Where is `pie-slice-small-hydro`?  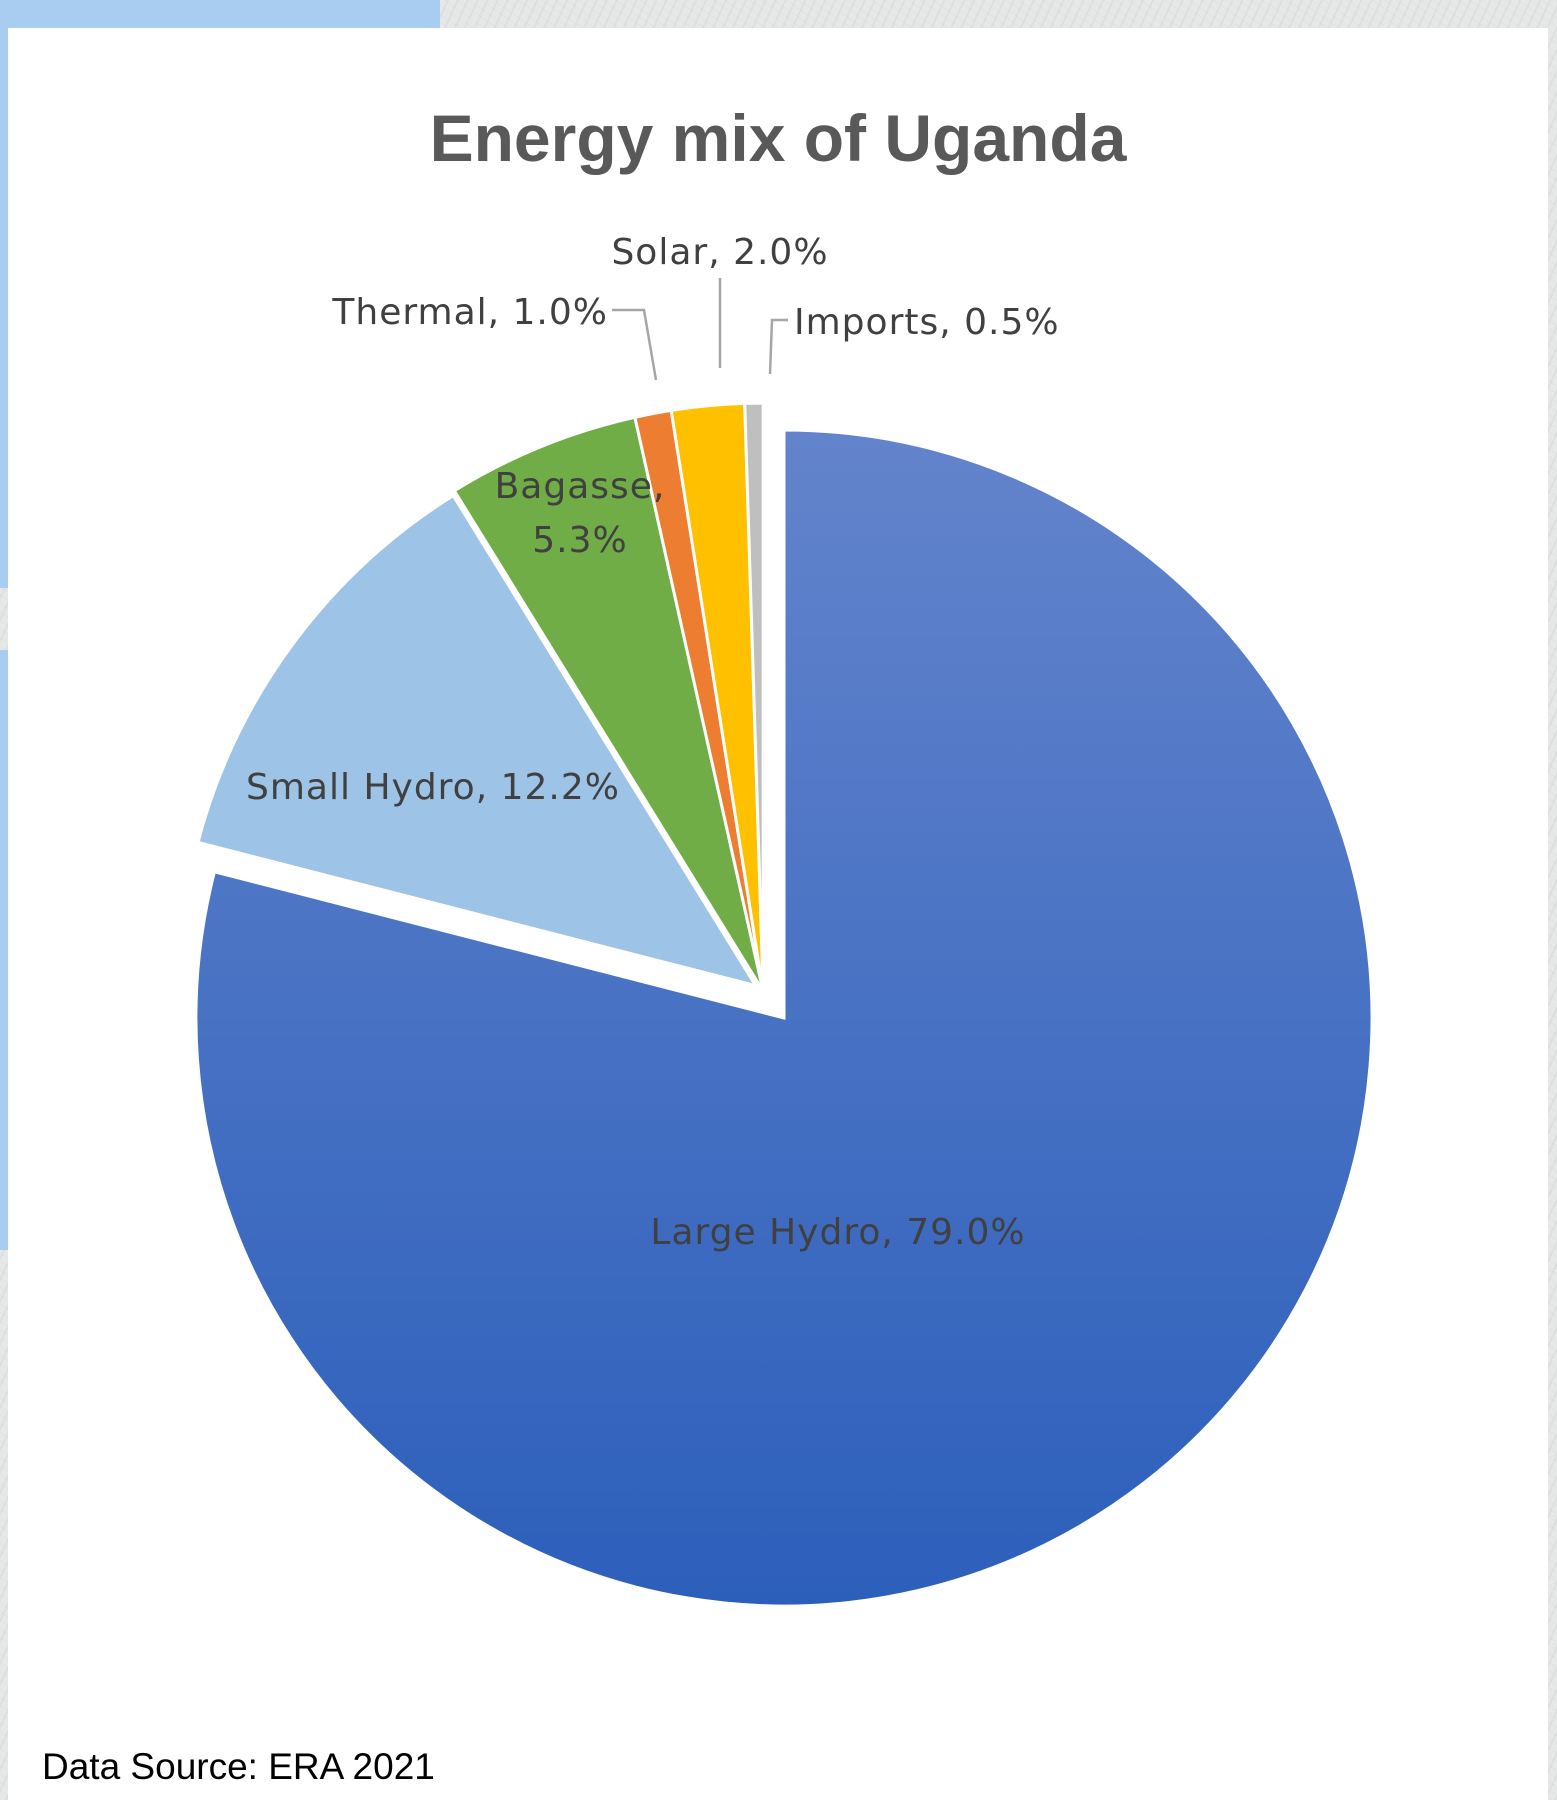 pie-slice-small-hydro is located at coordinates (480, 741).